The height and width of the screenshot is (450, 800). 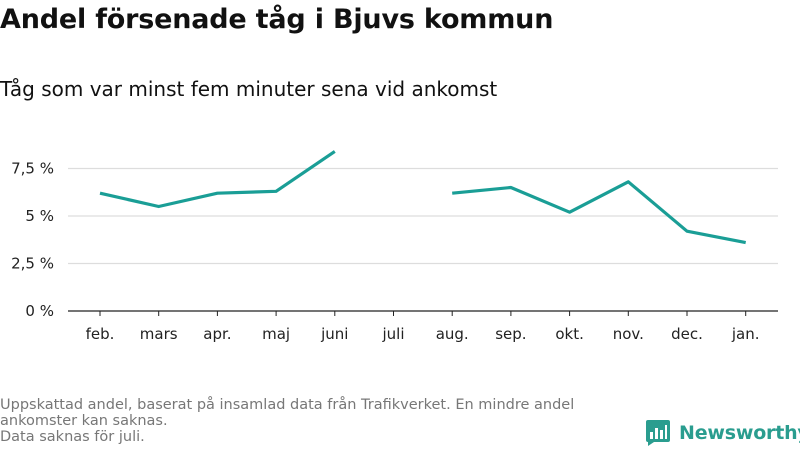 I want to click on x-tick-label: nov., so click(x=628, y=334).